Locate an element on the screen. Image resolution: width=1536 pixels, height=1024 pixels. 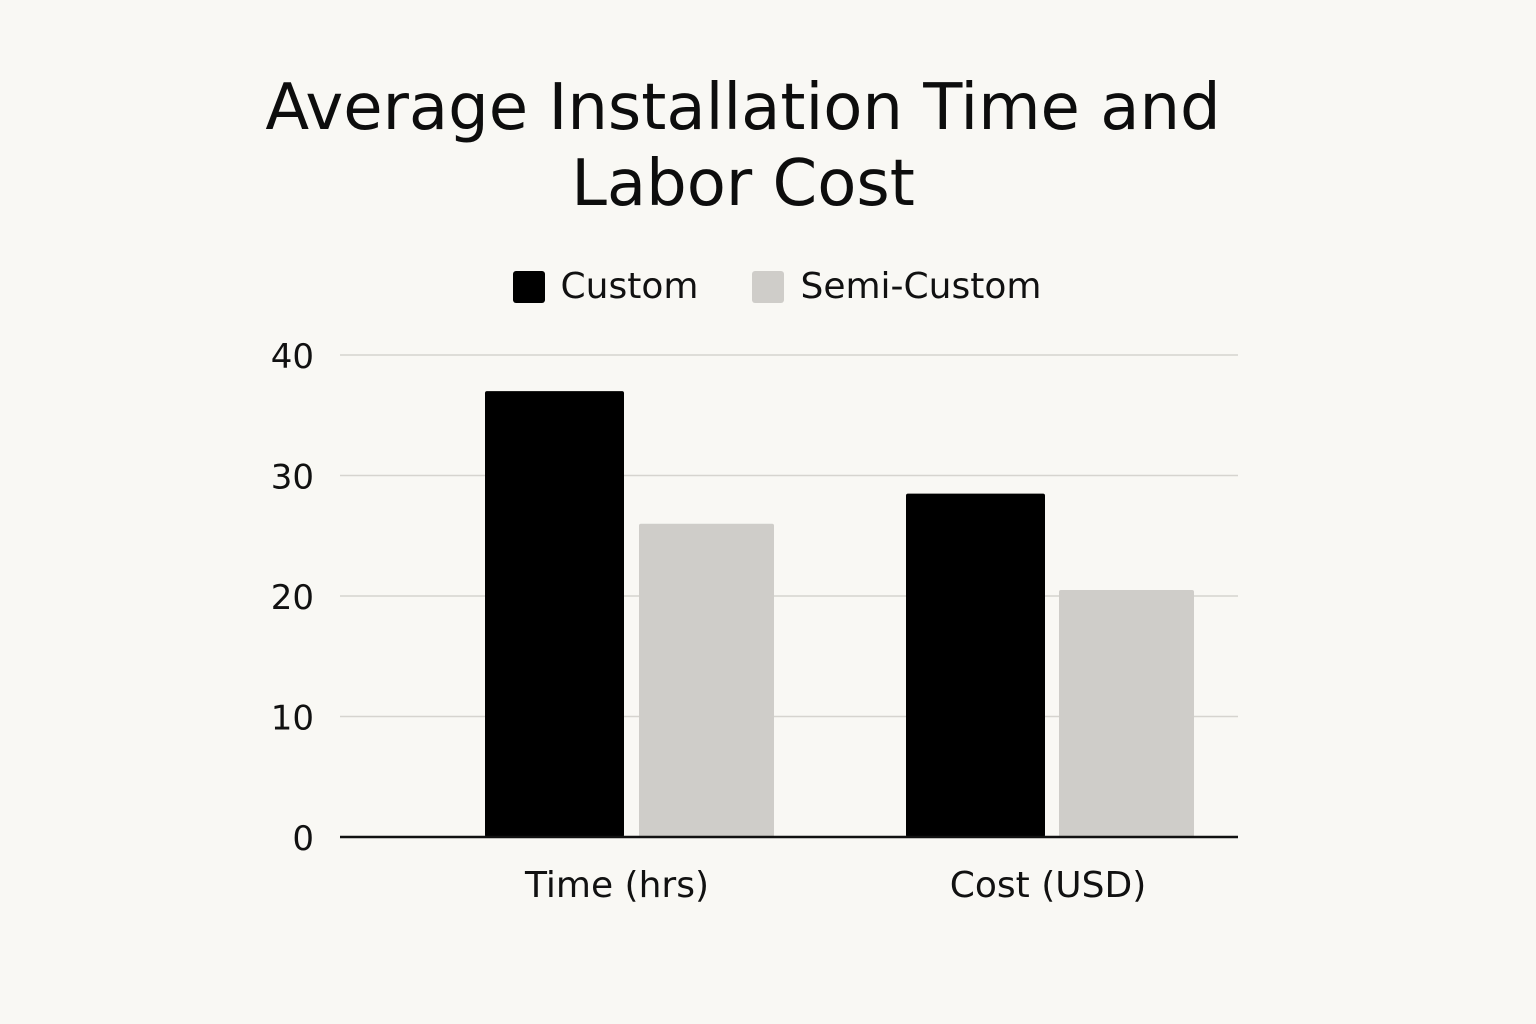
y-tick-label: 40 is located at coordinates (292, 357).